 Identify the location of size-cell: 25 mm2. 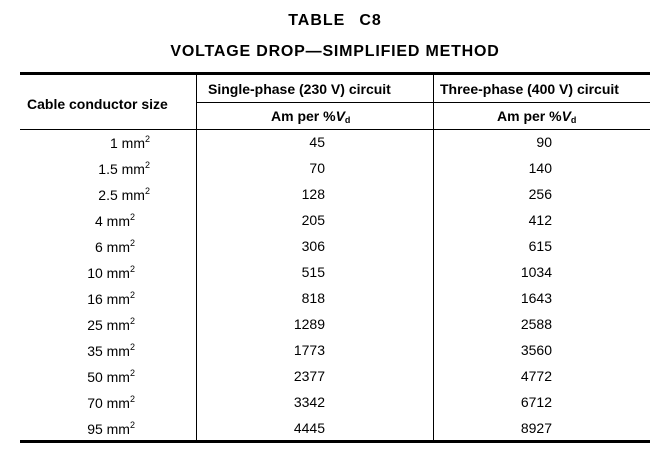
(111, 324).